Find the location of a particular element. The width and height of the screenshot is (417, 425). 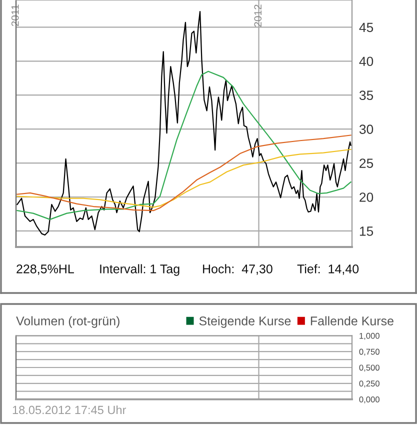

legend-label: Steigende Kurse is located at coordinates (245, 322).